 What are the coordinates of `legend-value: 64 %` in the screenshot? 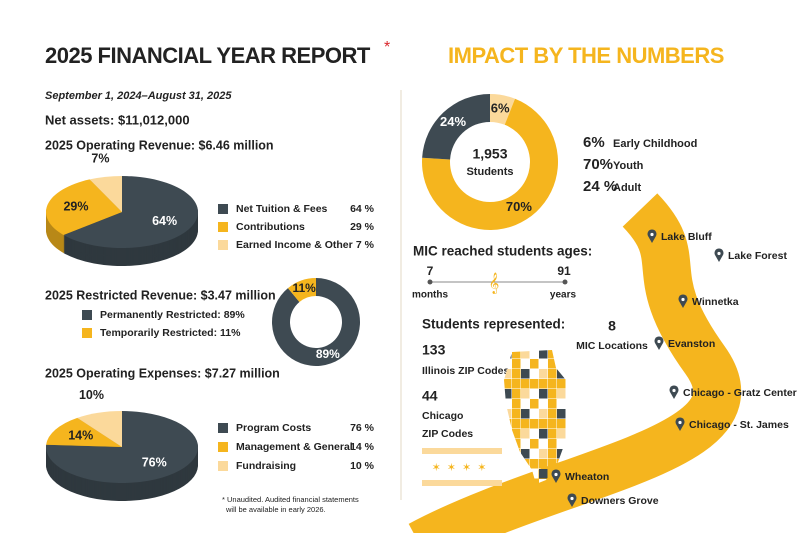 It's located at (362, 209).